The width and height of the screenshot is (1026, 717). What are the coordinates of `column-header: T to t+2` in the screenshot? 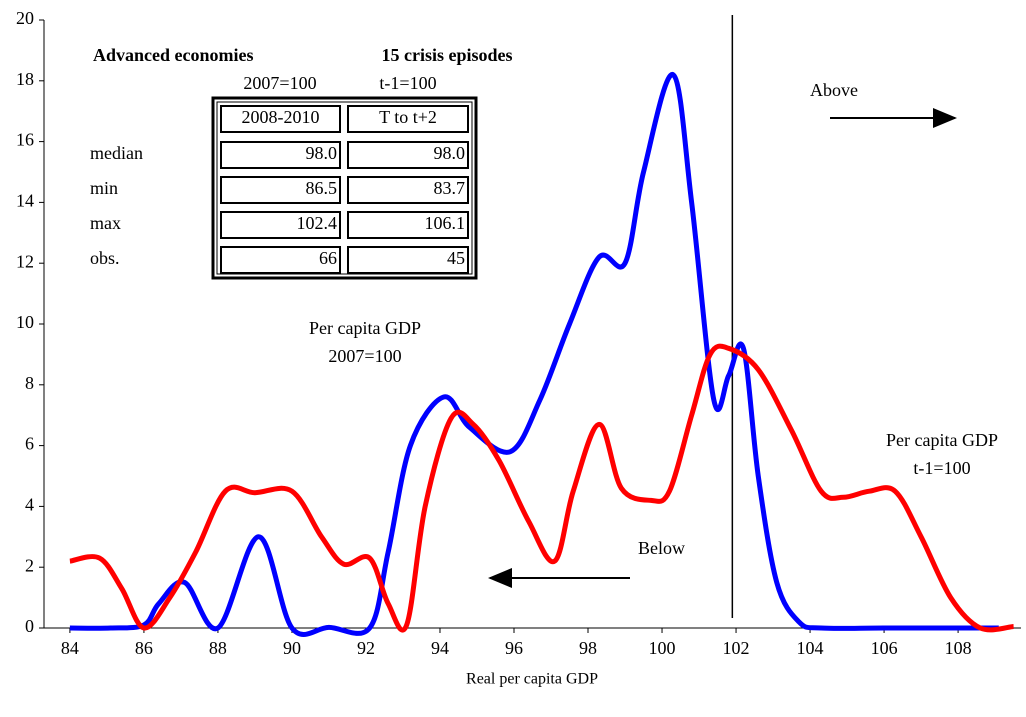 It's located at (408, 117).